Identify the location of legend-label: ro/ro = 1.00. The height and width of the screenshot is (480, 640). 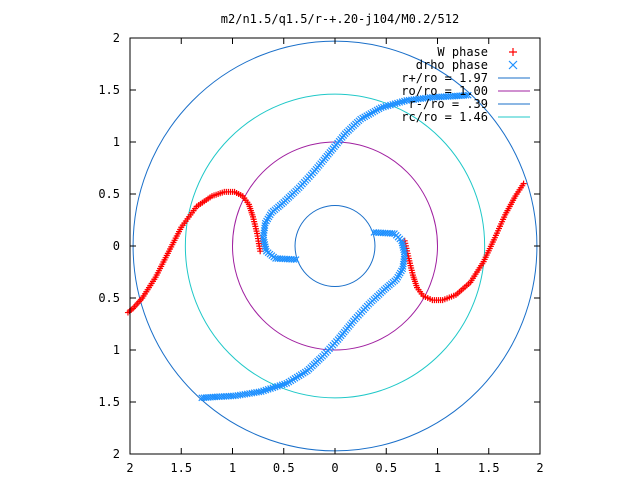
(444, 91).